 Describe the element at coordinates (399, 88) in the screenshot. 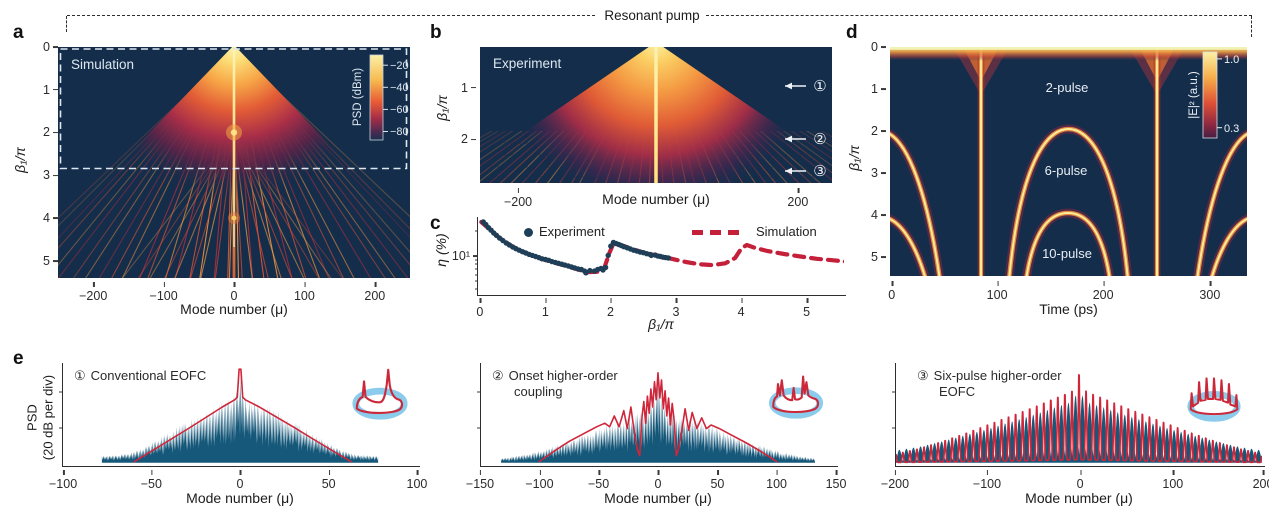

I see `colorbar-tick: −40` at that location.